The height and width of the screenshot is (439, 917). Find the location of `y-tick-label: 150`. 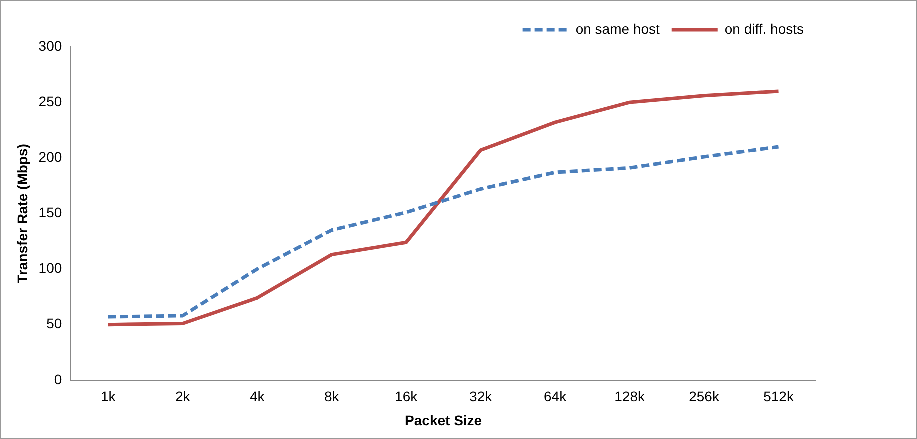

y-tick-label: 150 is located at coordinates (50, 212).